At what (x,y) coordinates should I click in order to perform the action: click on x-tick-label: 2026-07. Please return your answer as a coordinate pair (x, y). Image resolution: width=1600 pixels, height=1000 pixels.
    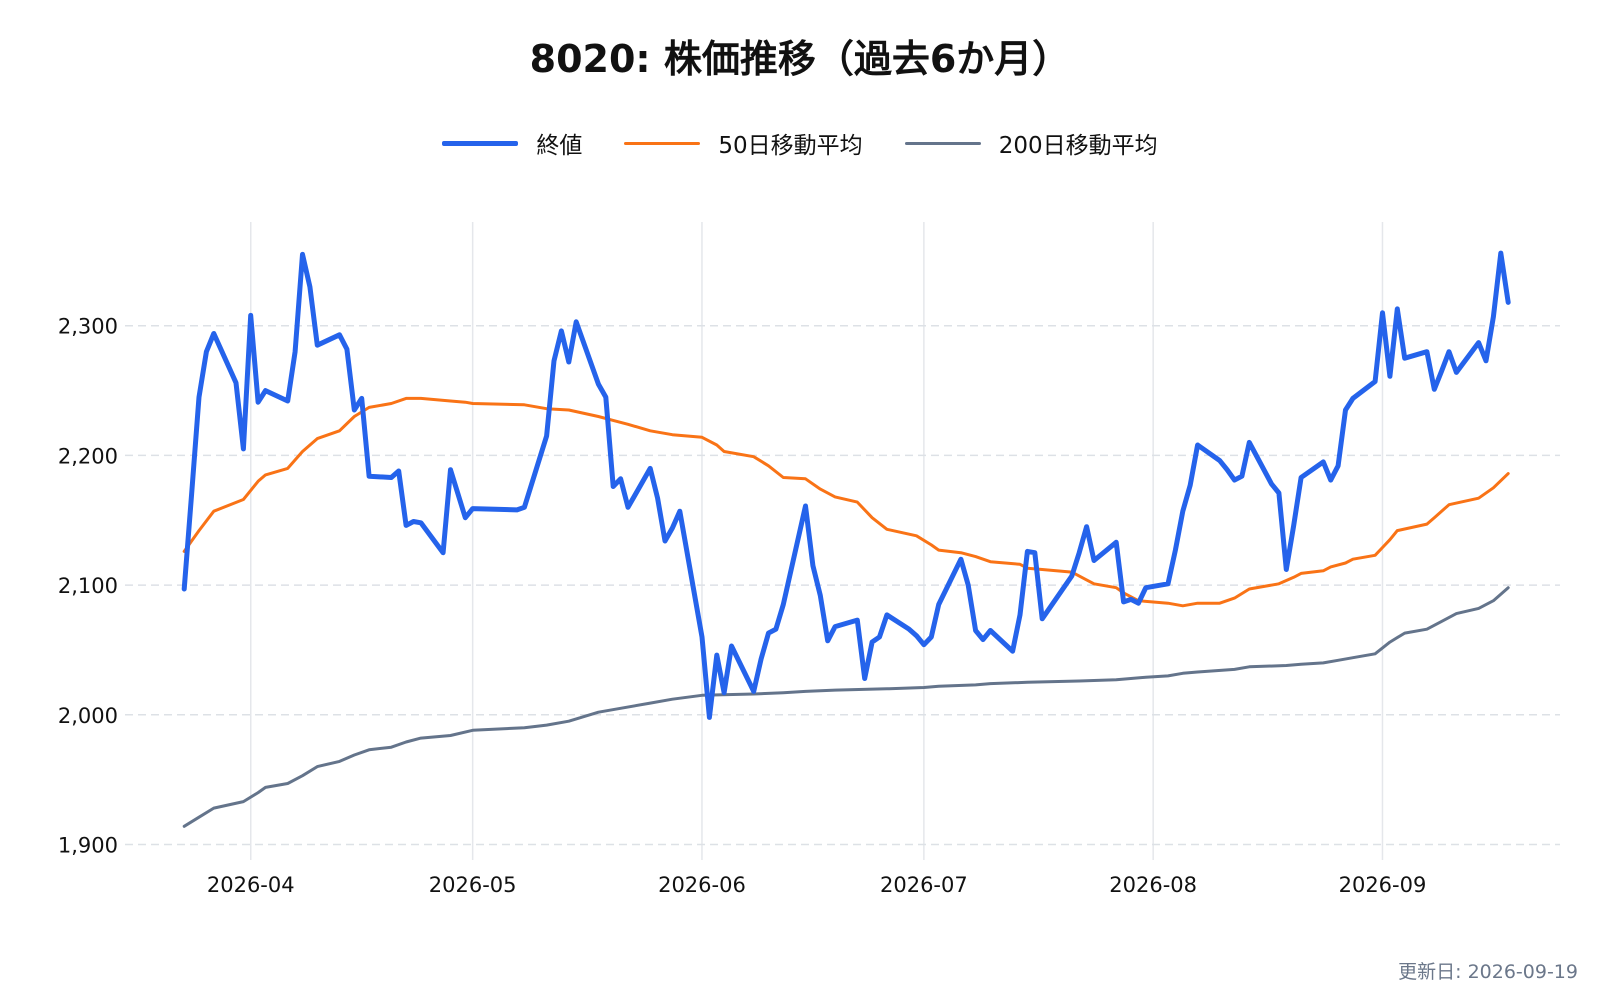
    Looking at the image, I should click on (924, 885).